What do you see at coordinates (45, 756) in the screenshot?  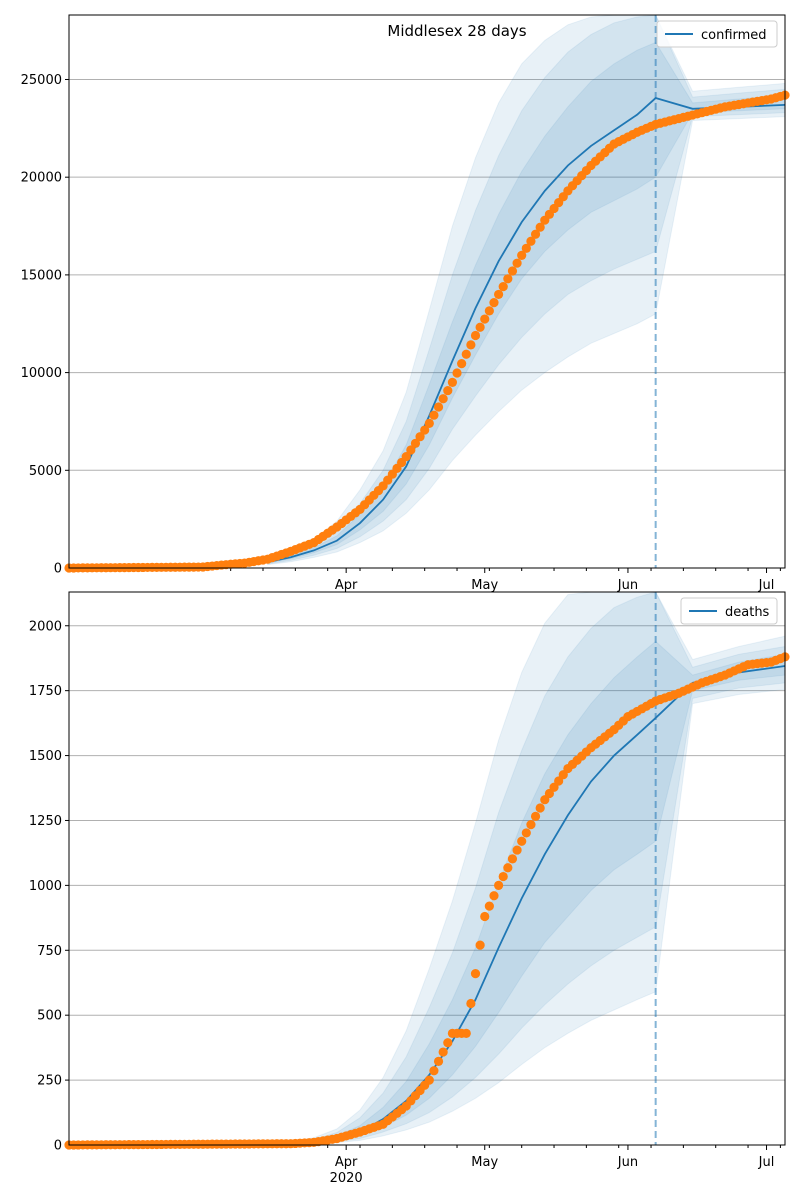 I see `chart-1-ytick-label: 1500` at bounding box center [45, 756].